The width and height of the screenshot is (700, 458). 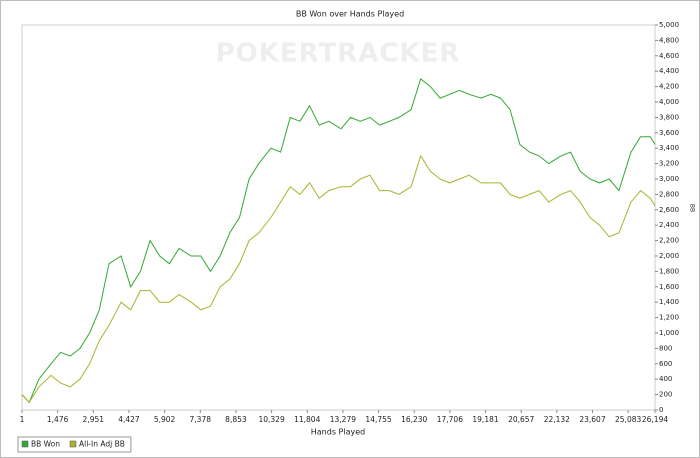 I want to click on y-tick-label: 800, so click(x=665, y=348).